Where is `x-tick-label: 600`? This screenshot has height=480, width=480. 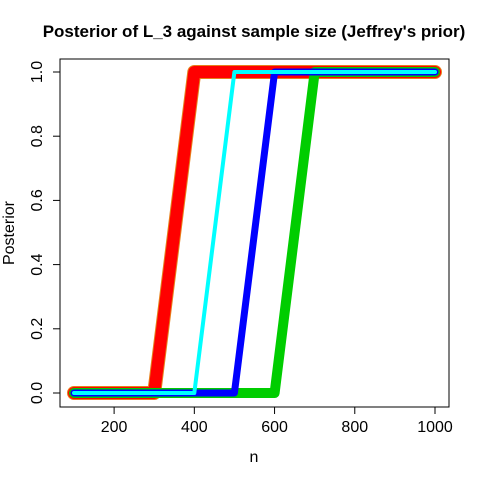 x-tick-label: 600 is located at coordinates (274, 427).